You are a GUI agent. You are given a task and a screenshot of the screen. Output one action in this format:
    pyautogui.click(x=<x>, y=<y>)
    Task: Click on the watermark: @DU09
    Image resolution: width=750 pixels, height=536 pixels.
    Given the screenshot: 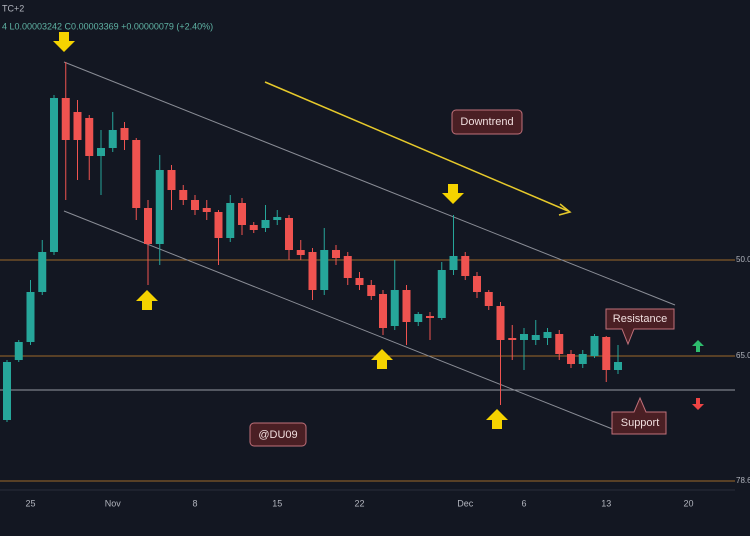 What is the action you would take?
    pyautogui.click(x=277, y=435)
    